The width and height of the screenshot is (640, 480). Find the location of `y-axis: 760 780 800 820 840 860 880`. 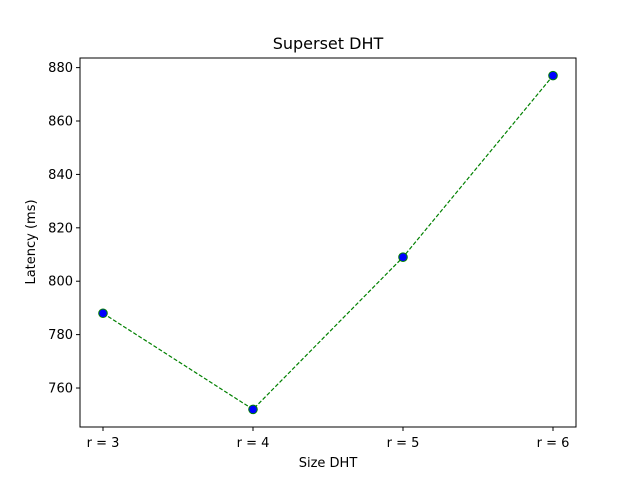

y-axis: 760 780 800 820 840 860 880 is located at coordinates (64, 229).